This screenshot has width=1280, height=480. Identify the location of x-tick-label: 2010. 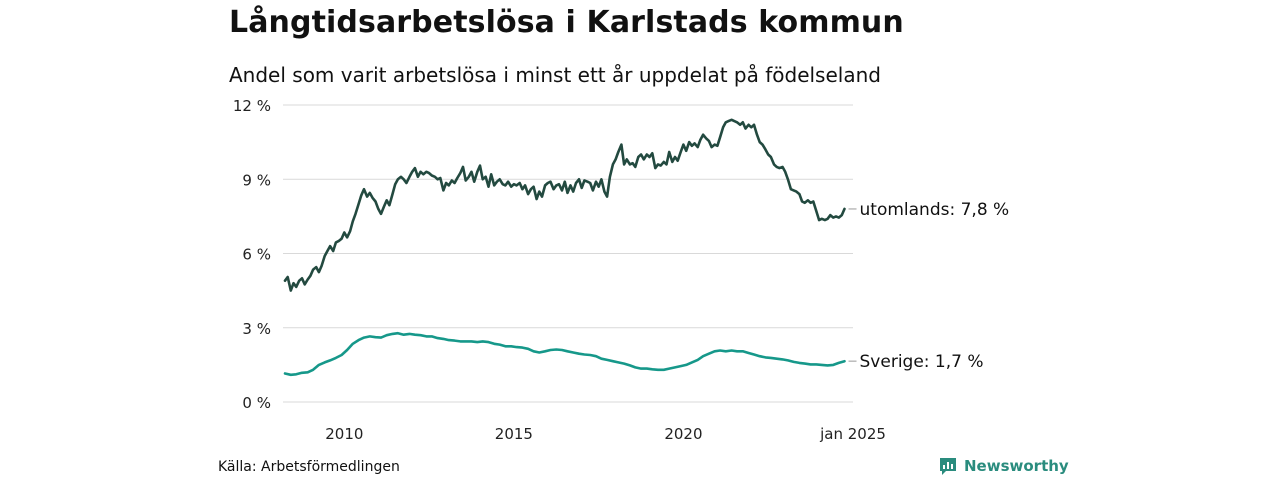
(344, 434).